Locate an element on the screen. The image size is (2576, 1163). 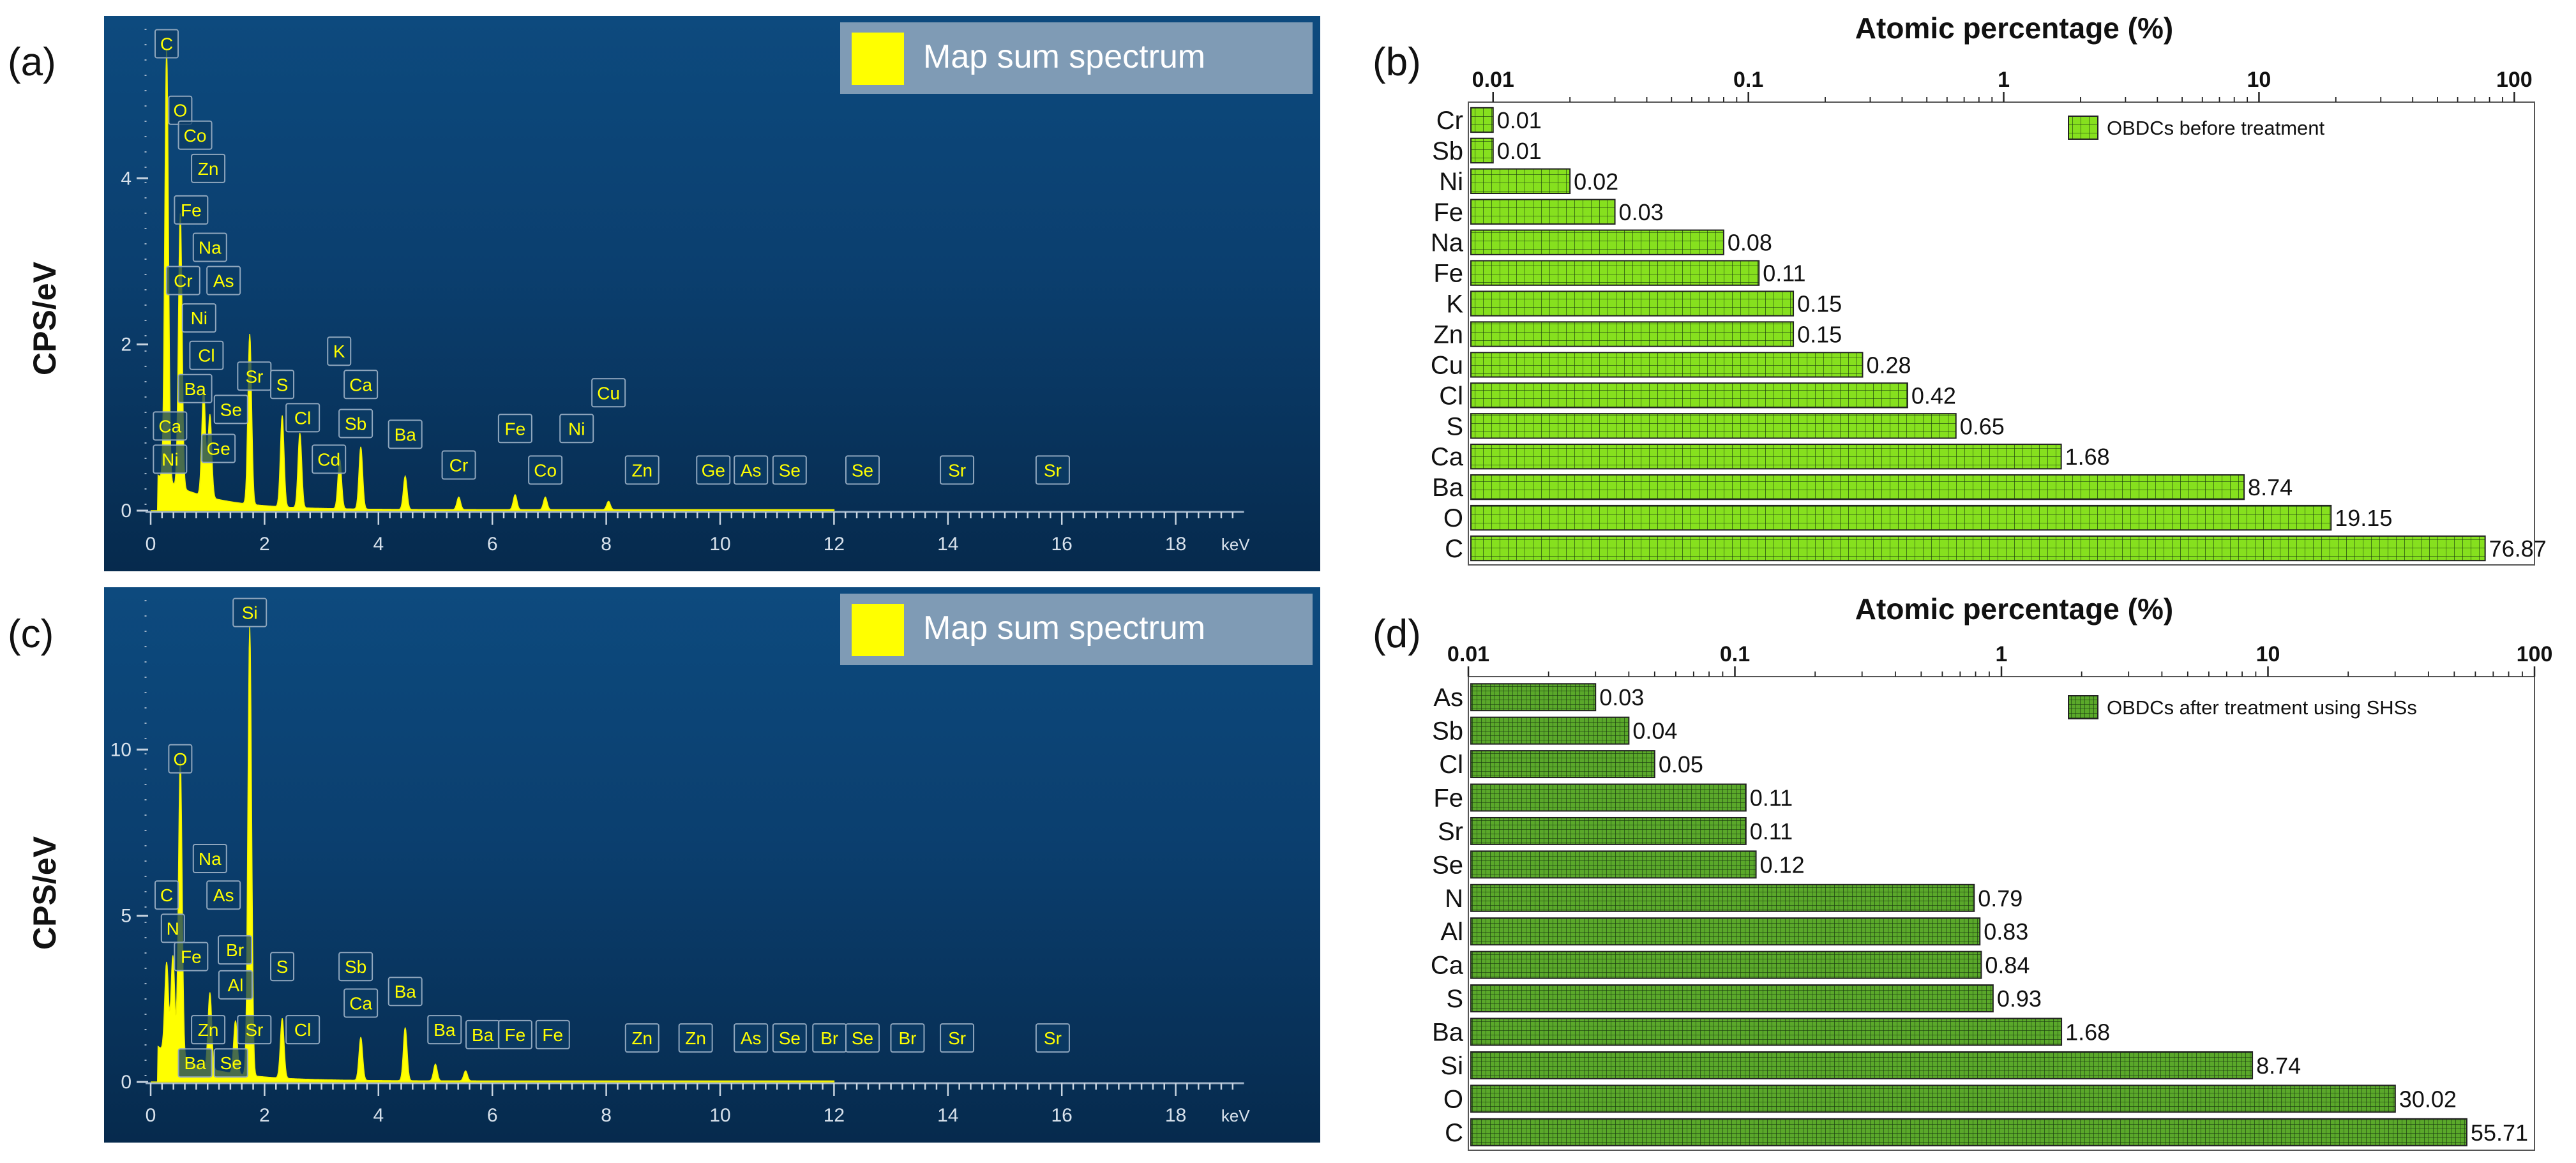
element-label: K is located at coordinates (339, 351).